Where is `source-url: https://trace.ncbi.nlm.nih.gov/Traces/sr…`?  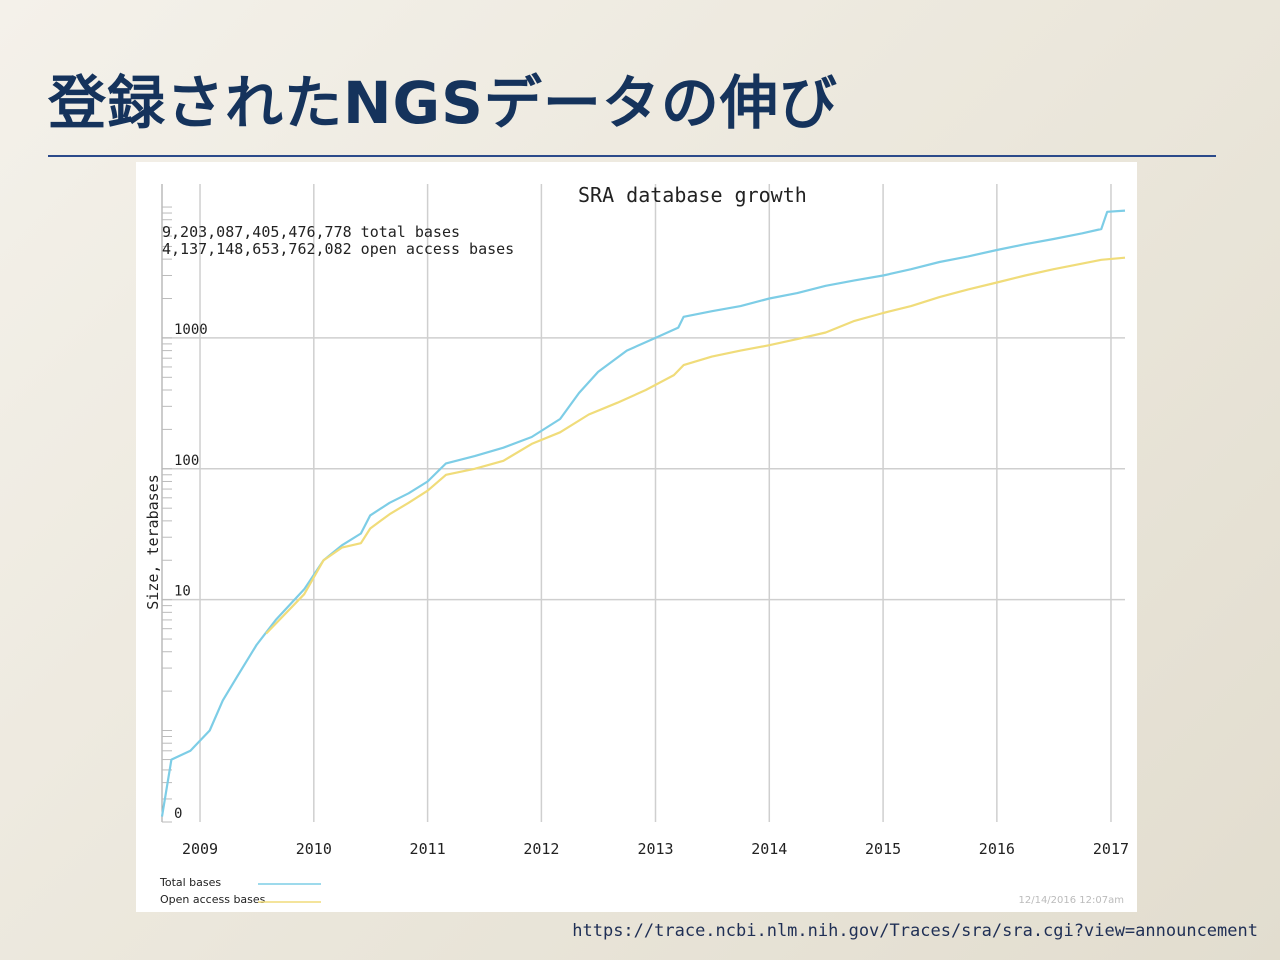 source-url: https://trace.ncbi.nlm.nih.gov/Traces/sr… is located at coordinates (915, 931).